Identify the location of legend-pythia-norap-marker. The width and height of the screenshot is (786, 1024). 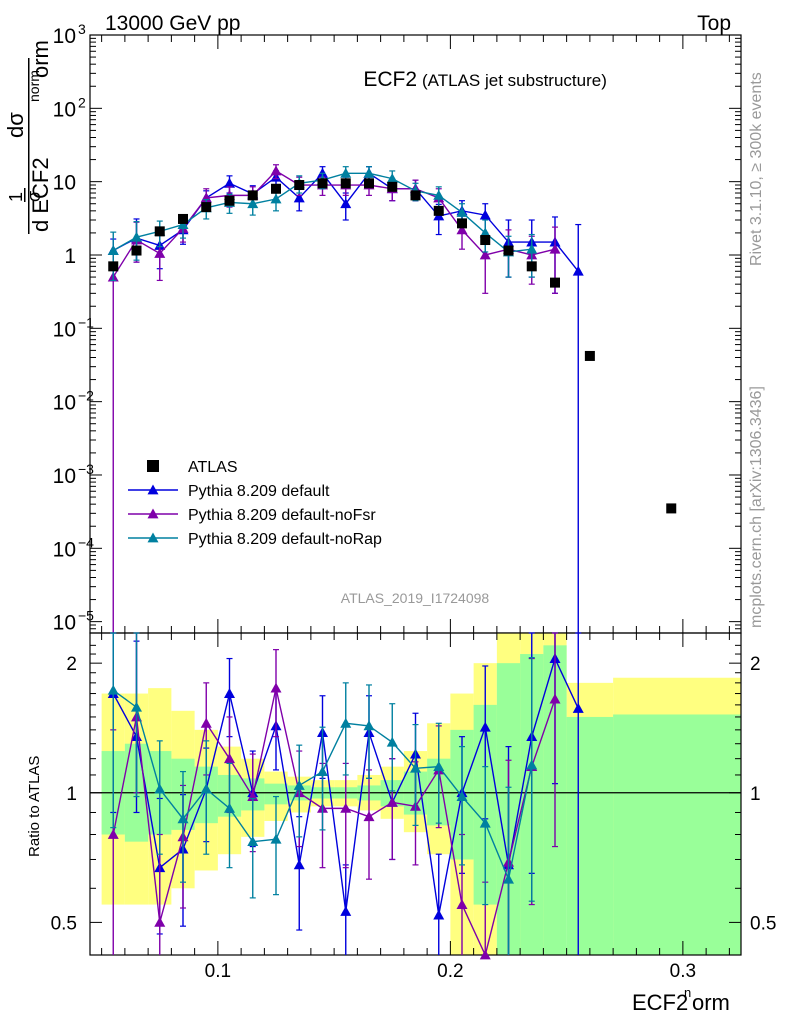
(153, 537).